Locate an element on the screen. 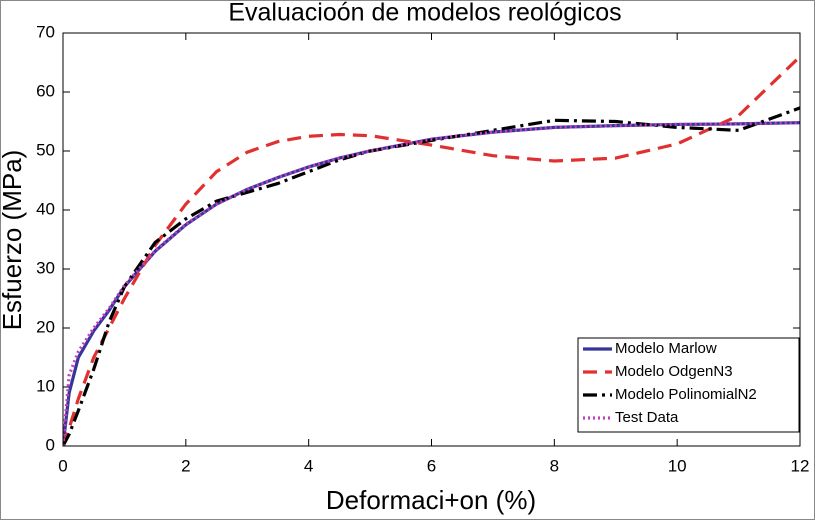  y-axis-label: Esfuerzo (MPa) is located at coordinates (13, 240).